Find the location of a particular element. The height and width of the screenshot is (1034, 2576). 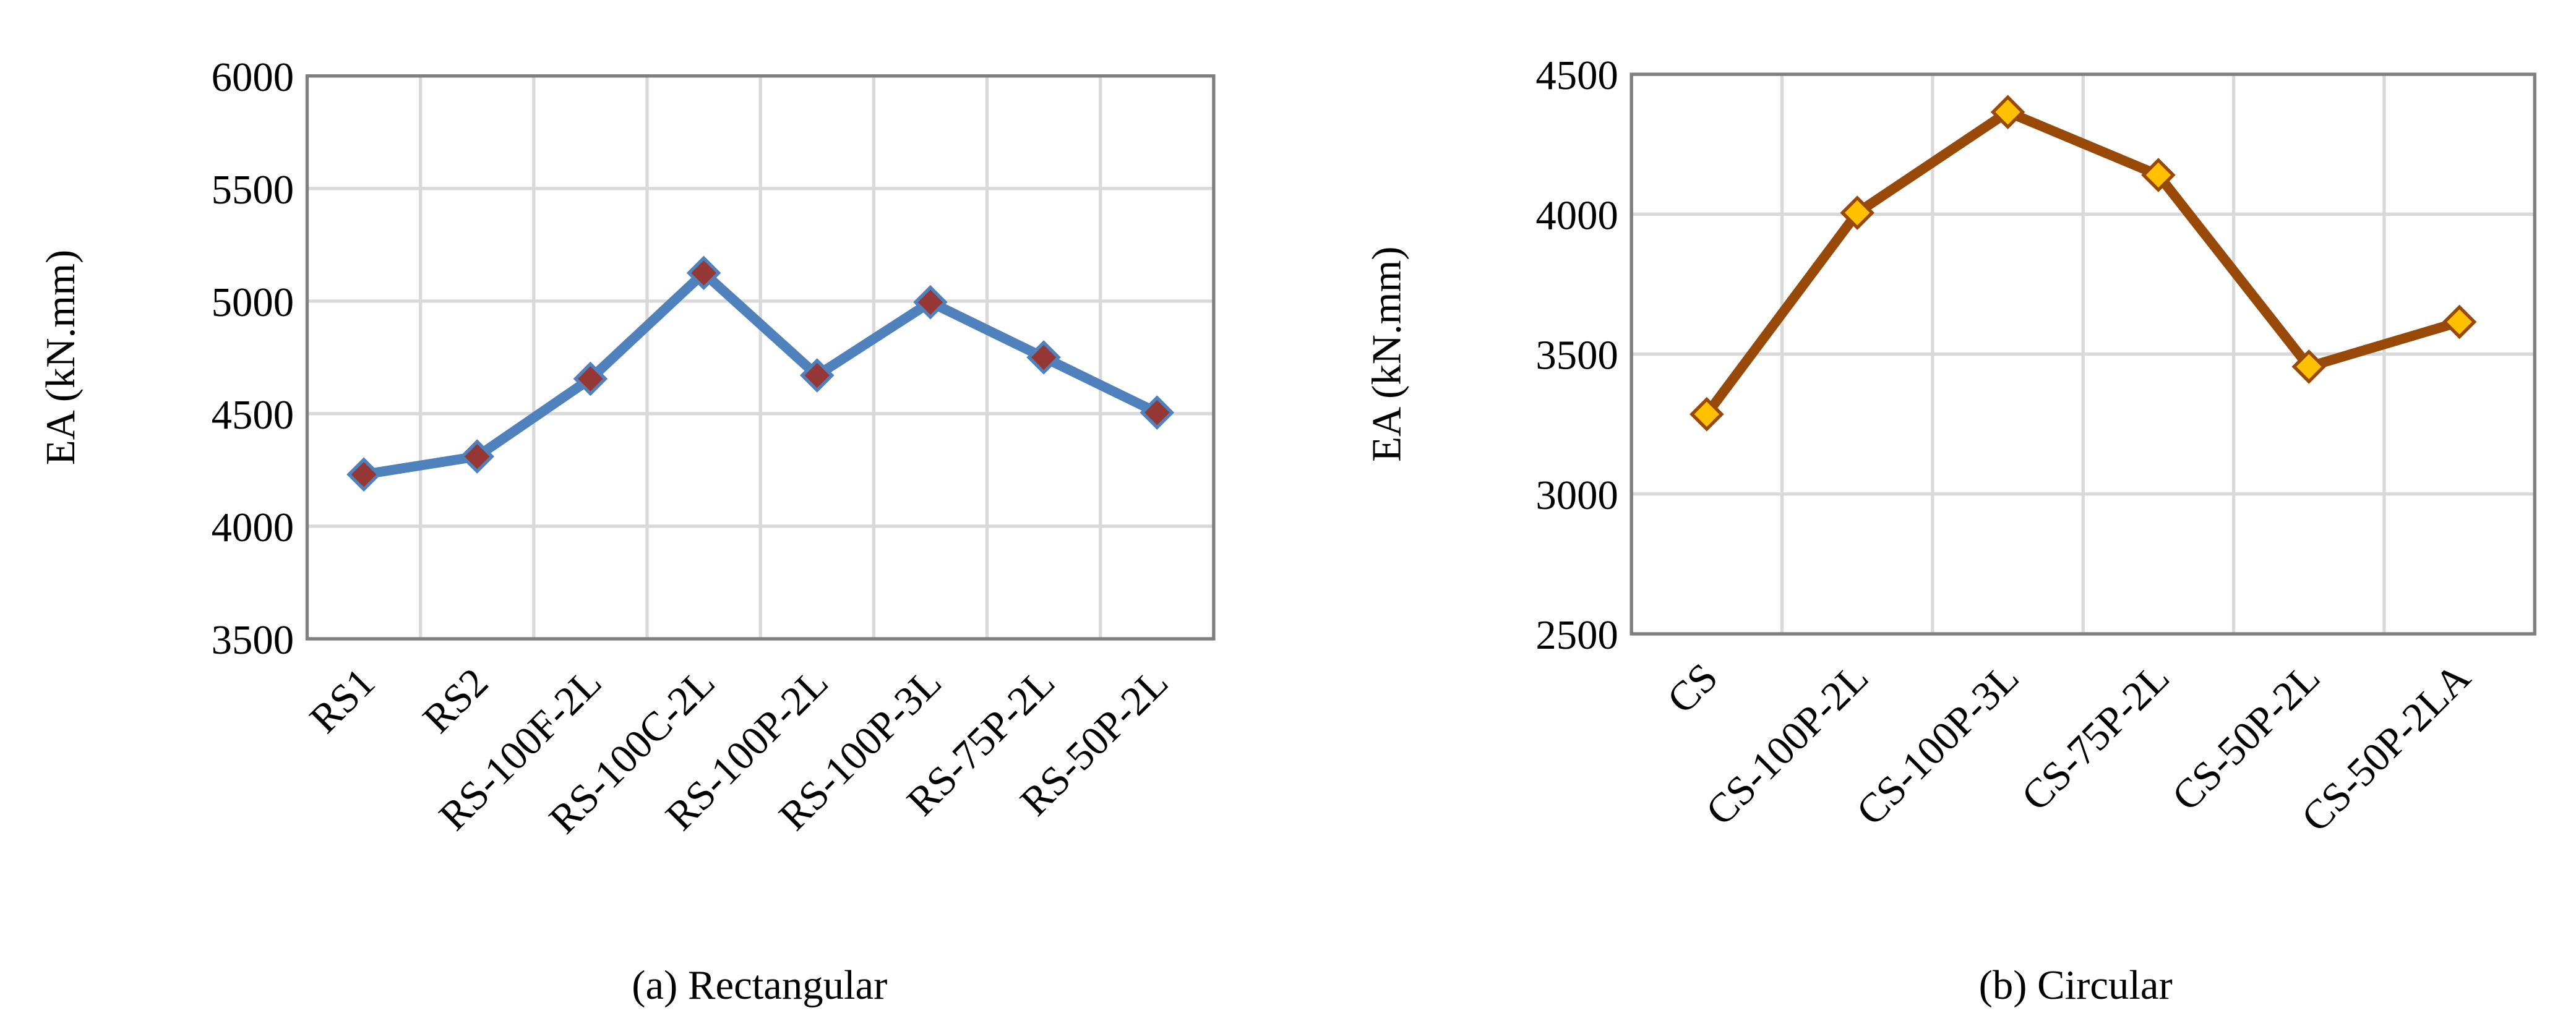

x-tick-label: CS-75P-2L is located at coordinates (2095, 737).